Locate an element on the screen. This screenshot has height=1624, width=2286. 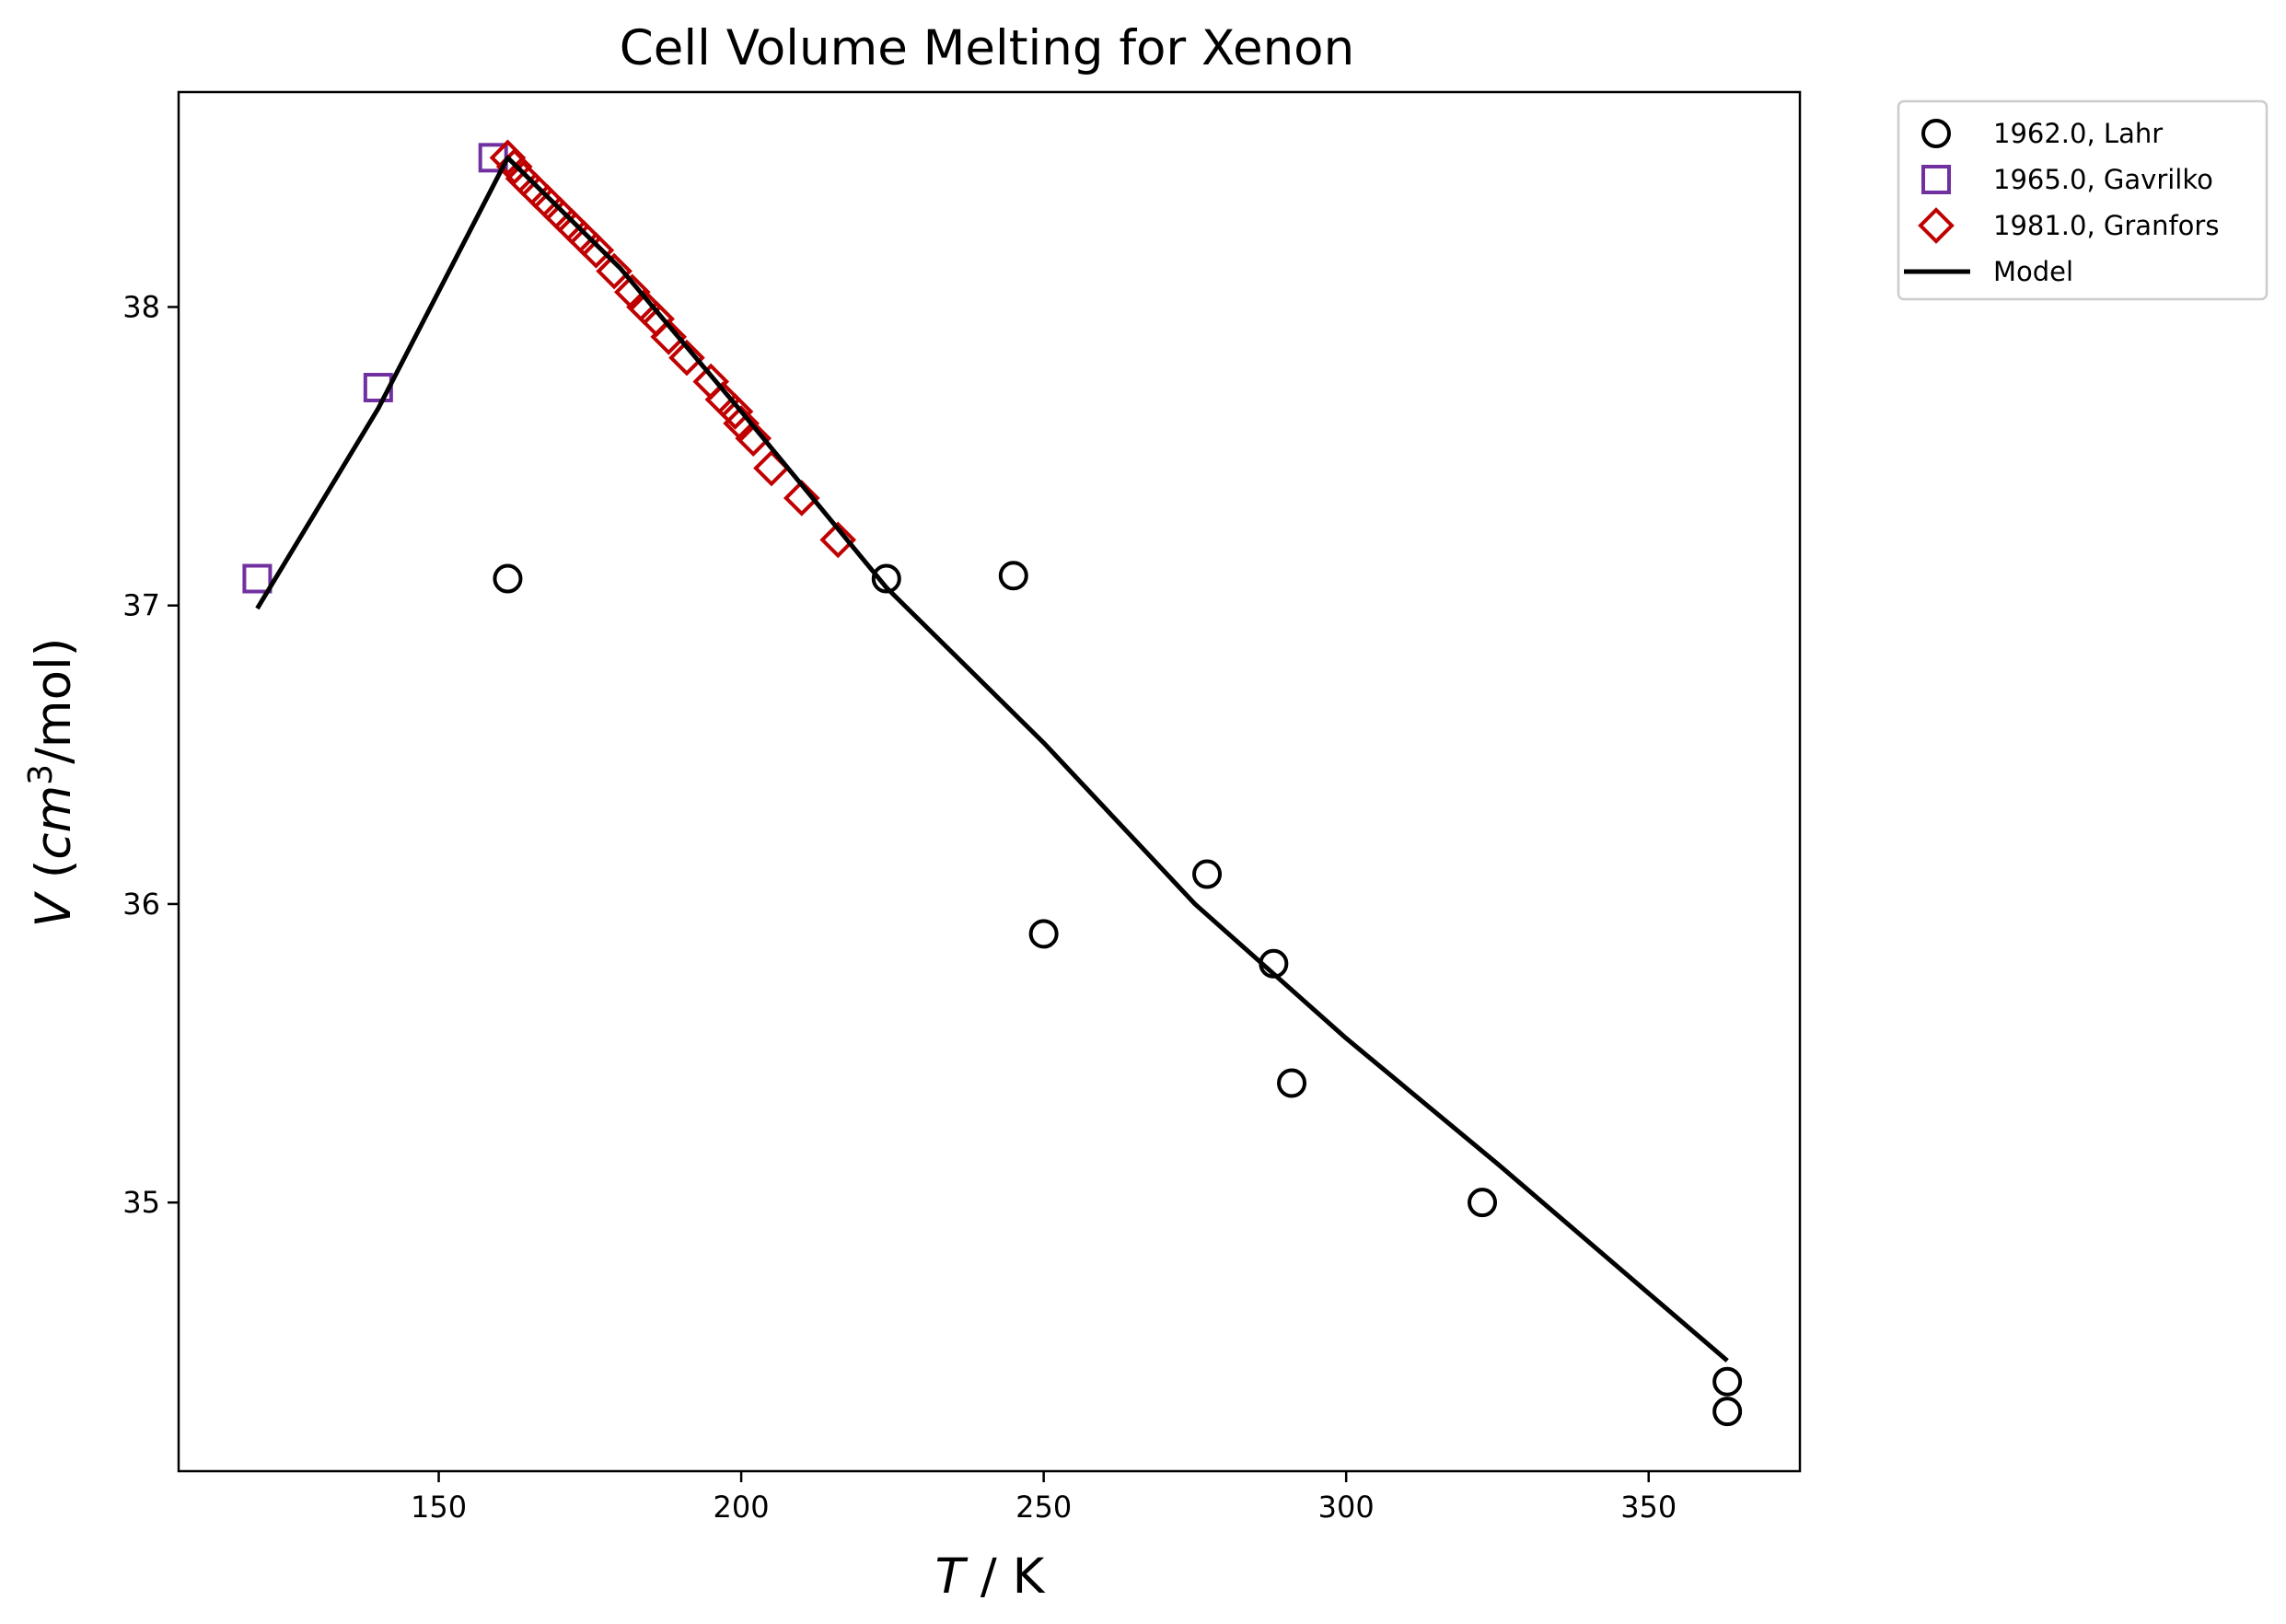
x-tick-label: 350 is located at coordinates (1648, 1507).